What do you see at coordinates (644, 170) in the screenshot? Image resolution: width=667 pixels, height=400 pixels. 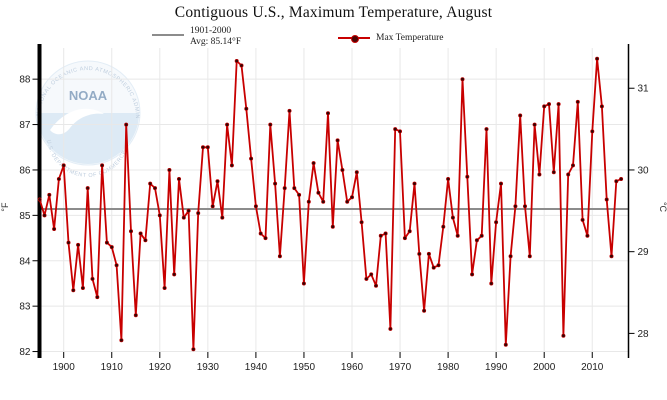 I see `y-axis-right-ticklabel: 30` at bounding box center [644, 170].